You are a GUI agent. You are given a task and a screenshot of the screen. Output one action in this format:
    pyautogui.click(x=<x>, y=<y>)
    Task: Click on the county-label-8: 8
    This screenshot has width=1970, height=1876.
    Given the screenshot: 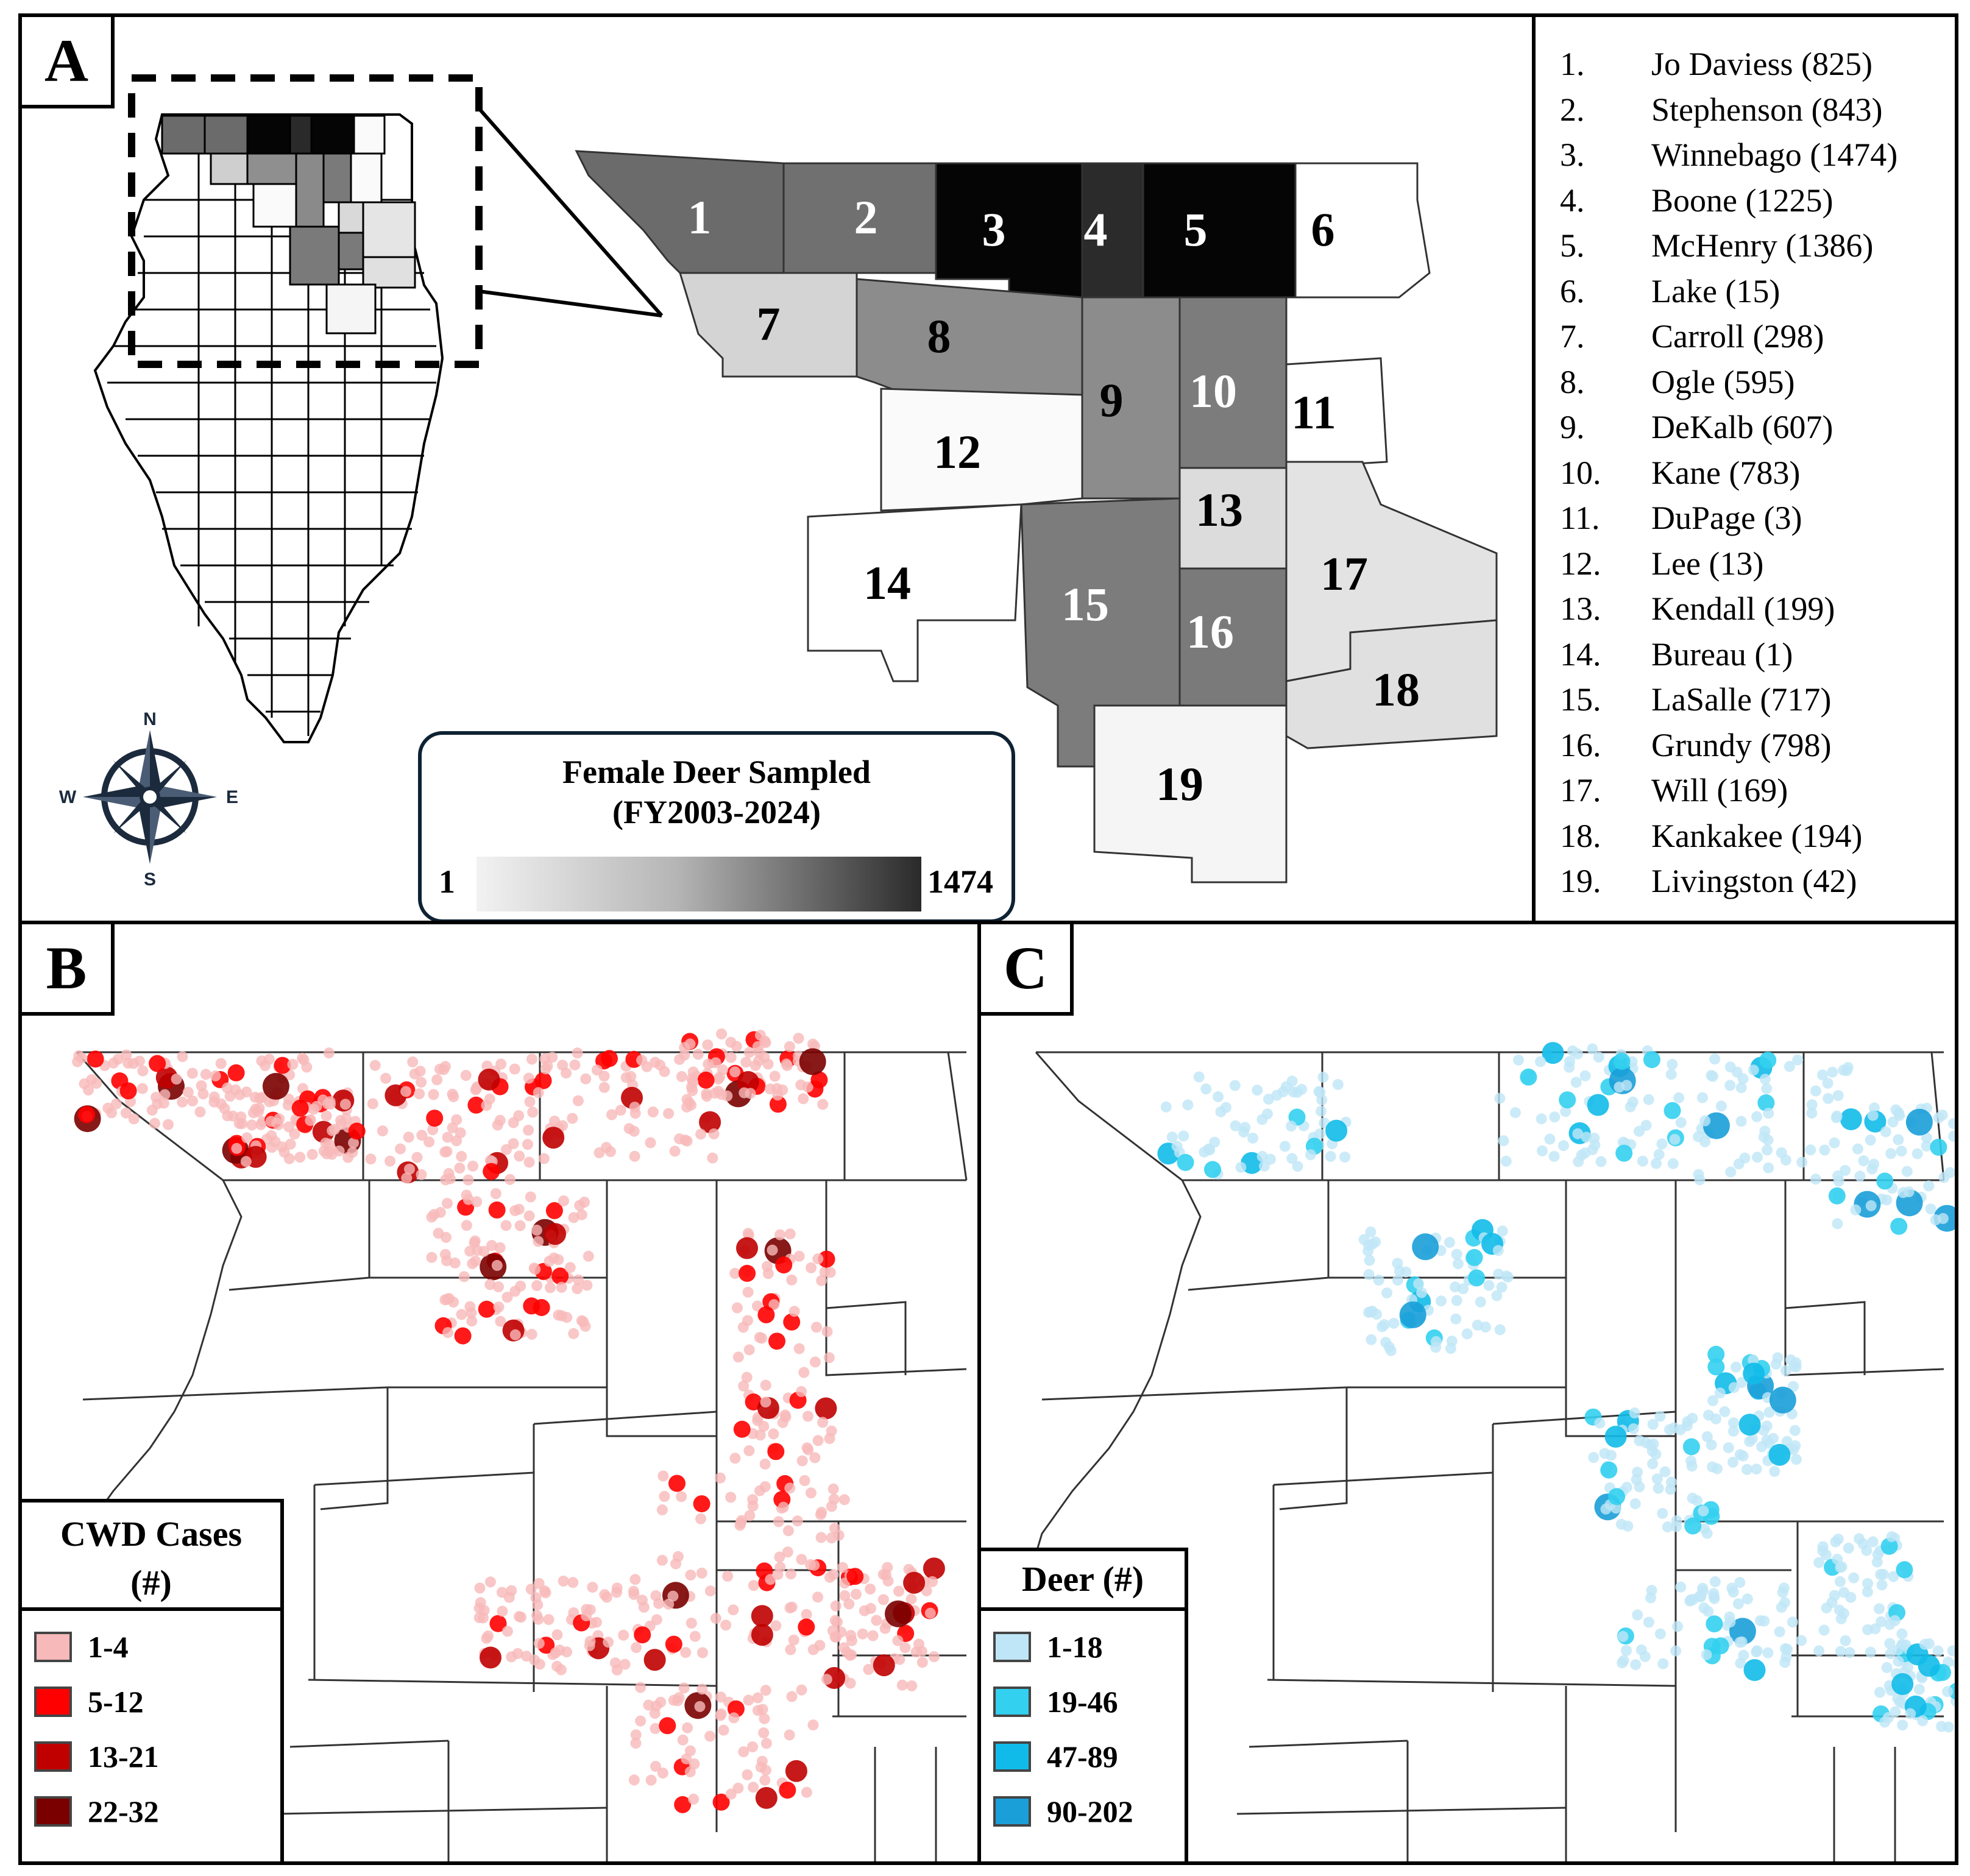 What is the action you would take?
    pyautogui.click(x=939, y=336)
    